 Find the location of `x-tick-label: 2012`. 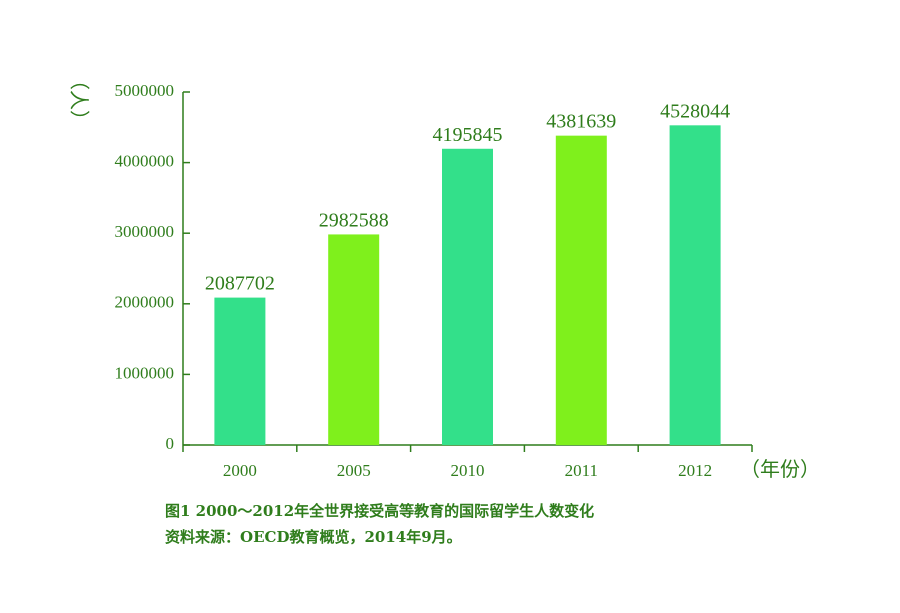

x-tick-label: 2012 is located at coordinates (695, 470).